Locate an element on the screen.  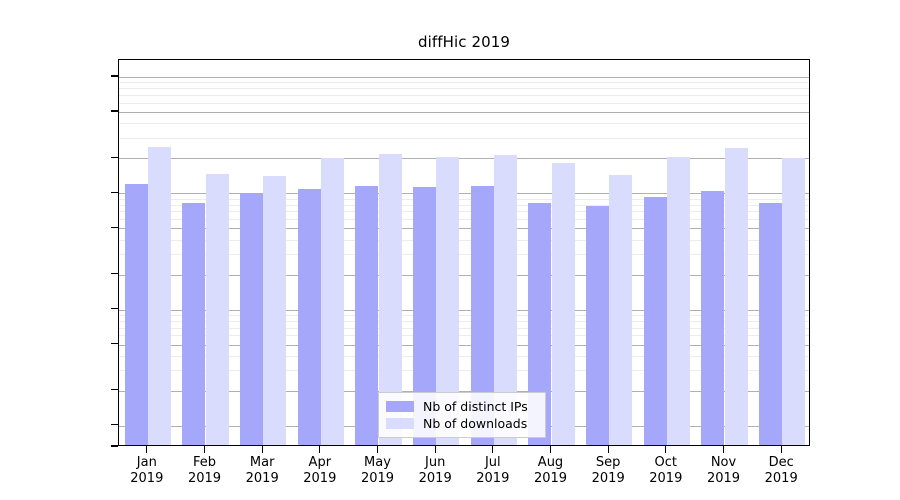
x-tick-month: Mar is located at coordinates (262, 462).